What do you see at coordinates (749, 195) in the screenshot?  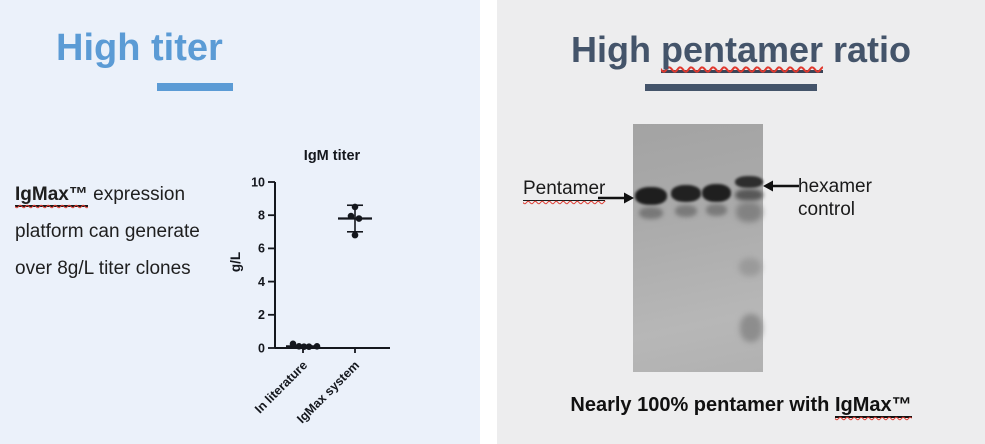 I see `gel-lane4-mid-band` at bounding box center [749, 195].